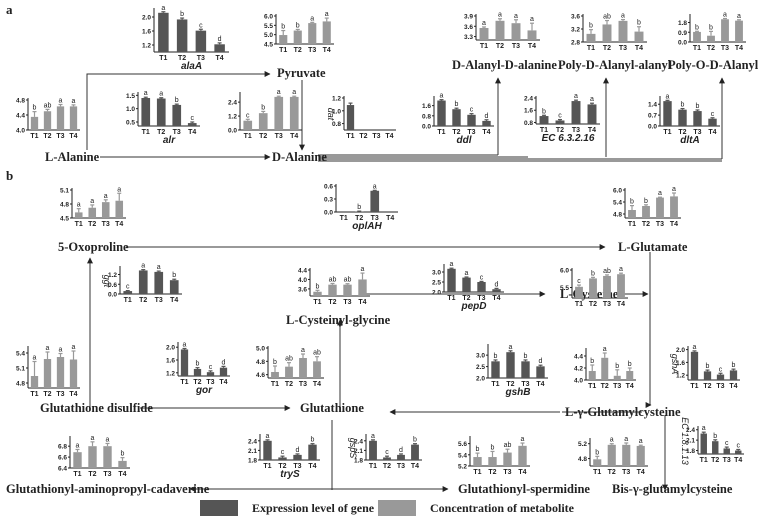  I want to click on svg-text: 0.8, so click(426, 116).